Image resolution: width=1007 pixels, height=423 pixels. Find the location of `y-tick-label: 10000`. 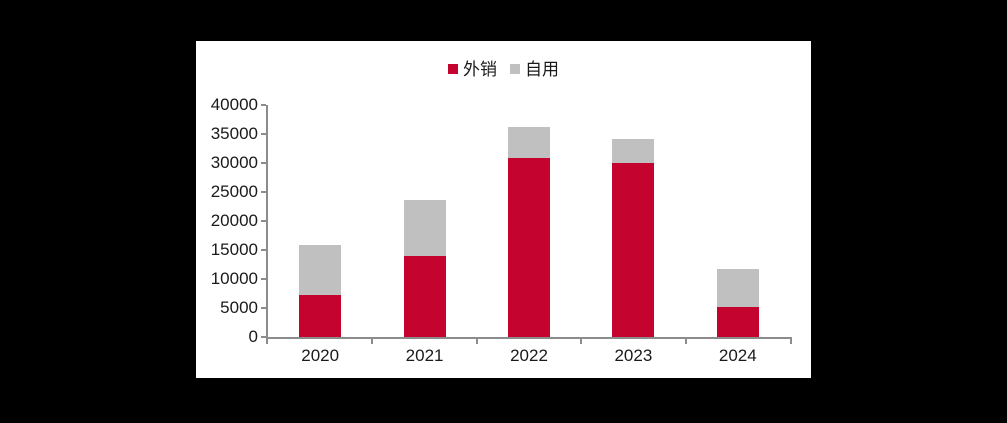

y-tick-label: 10000 is located at coordinates (234, 278).